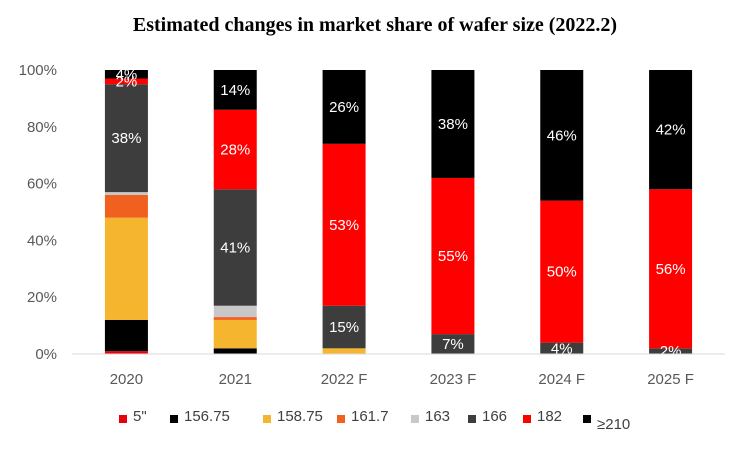 The image size is (750, 450). What do you see at coordinates (613, 424) in the screenshot?
I see `legend-label: ≥210` at bounding box center [613, 424].